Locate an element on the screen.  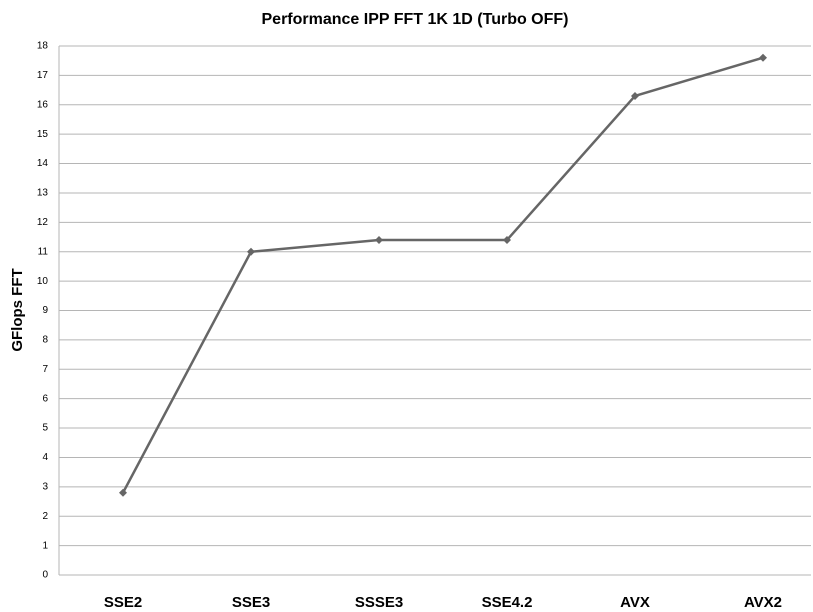
y-tick-label: 11 is located at coordinates (43, 251).